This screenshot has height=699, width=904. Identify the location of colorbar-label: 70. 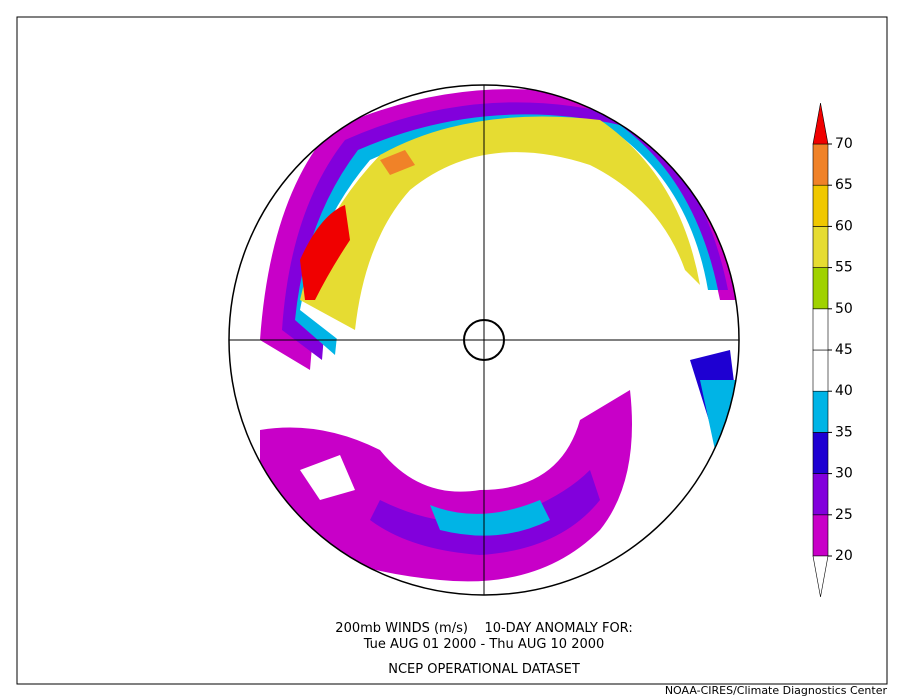
(844, 144).